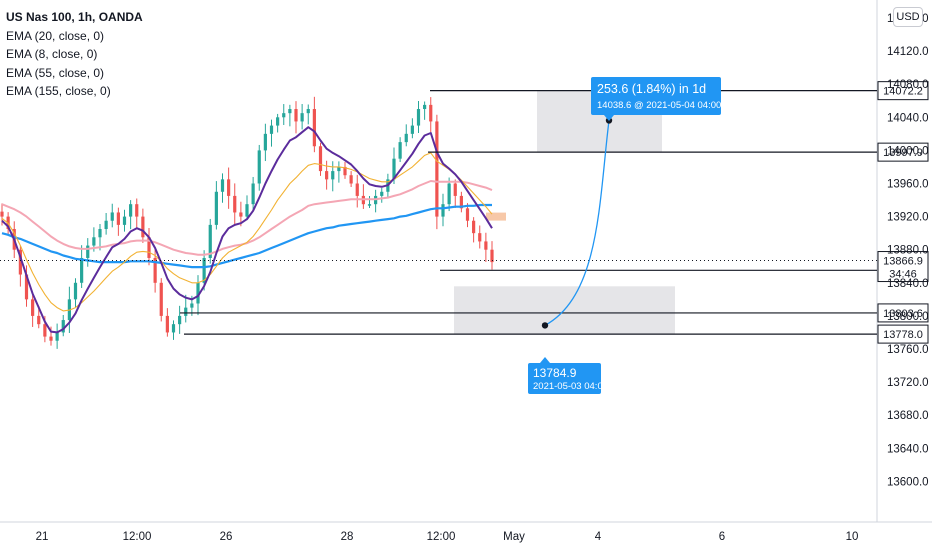  I want to click on last-price-tag, so click(903, 267).